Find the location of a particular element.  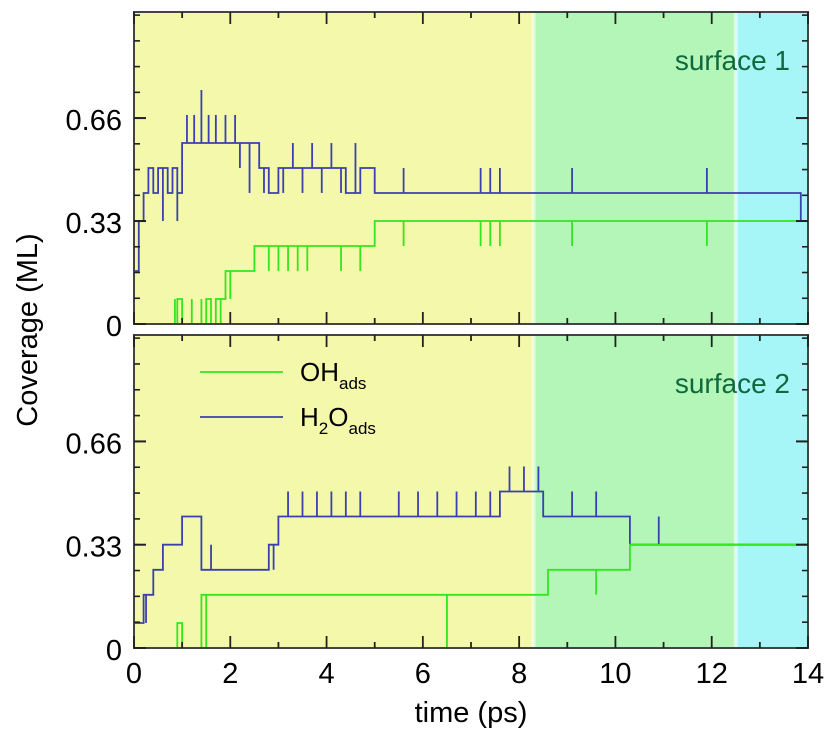

x-axis-label: time (ps) is located at coordinates (471, 713).